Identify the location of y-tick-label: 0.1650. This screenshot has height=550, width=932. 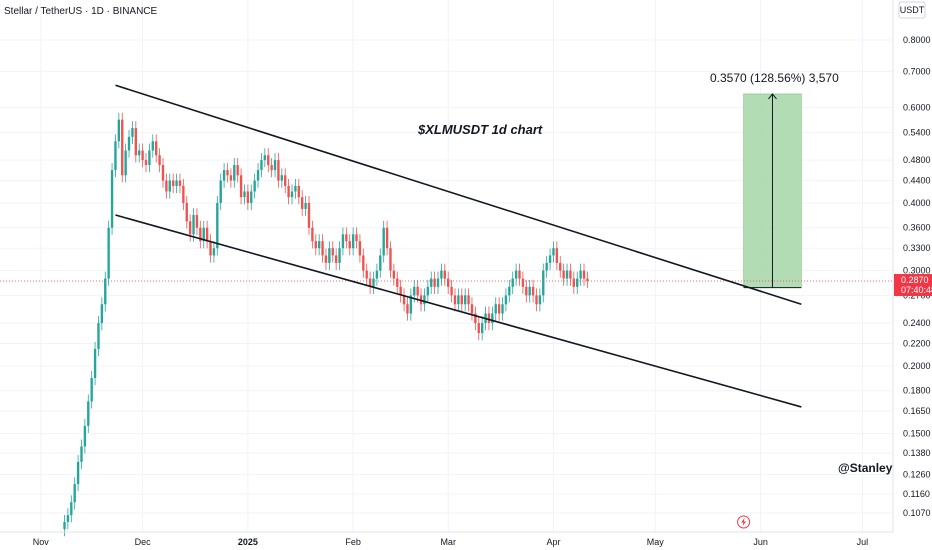
(917, 411).